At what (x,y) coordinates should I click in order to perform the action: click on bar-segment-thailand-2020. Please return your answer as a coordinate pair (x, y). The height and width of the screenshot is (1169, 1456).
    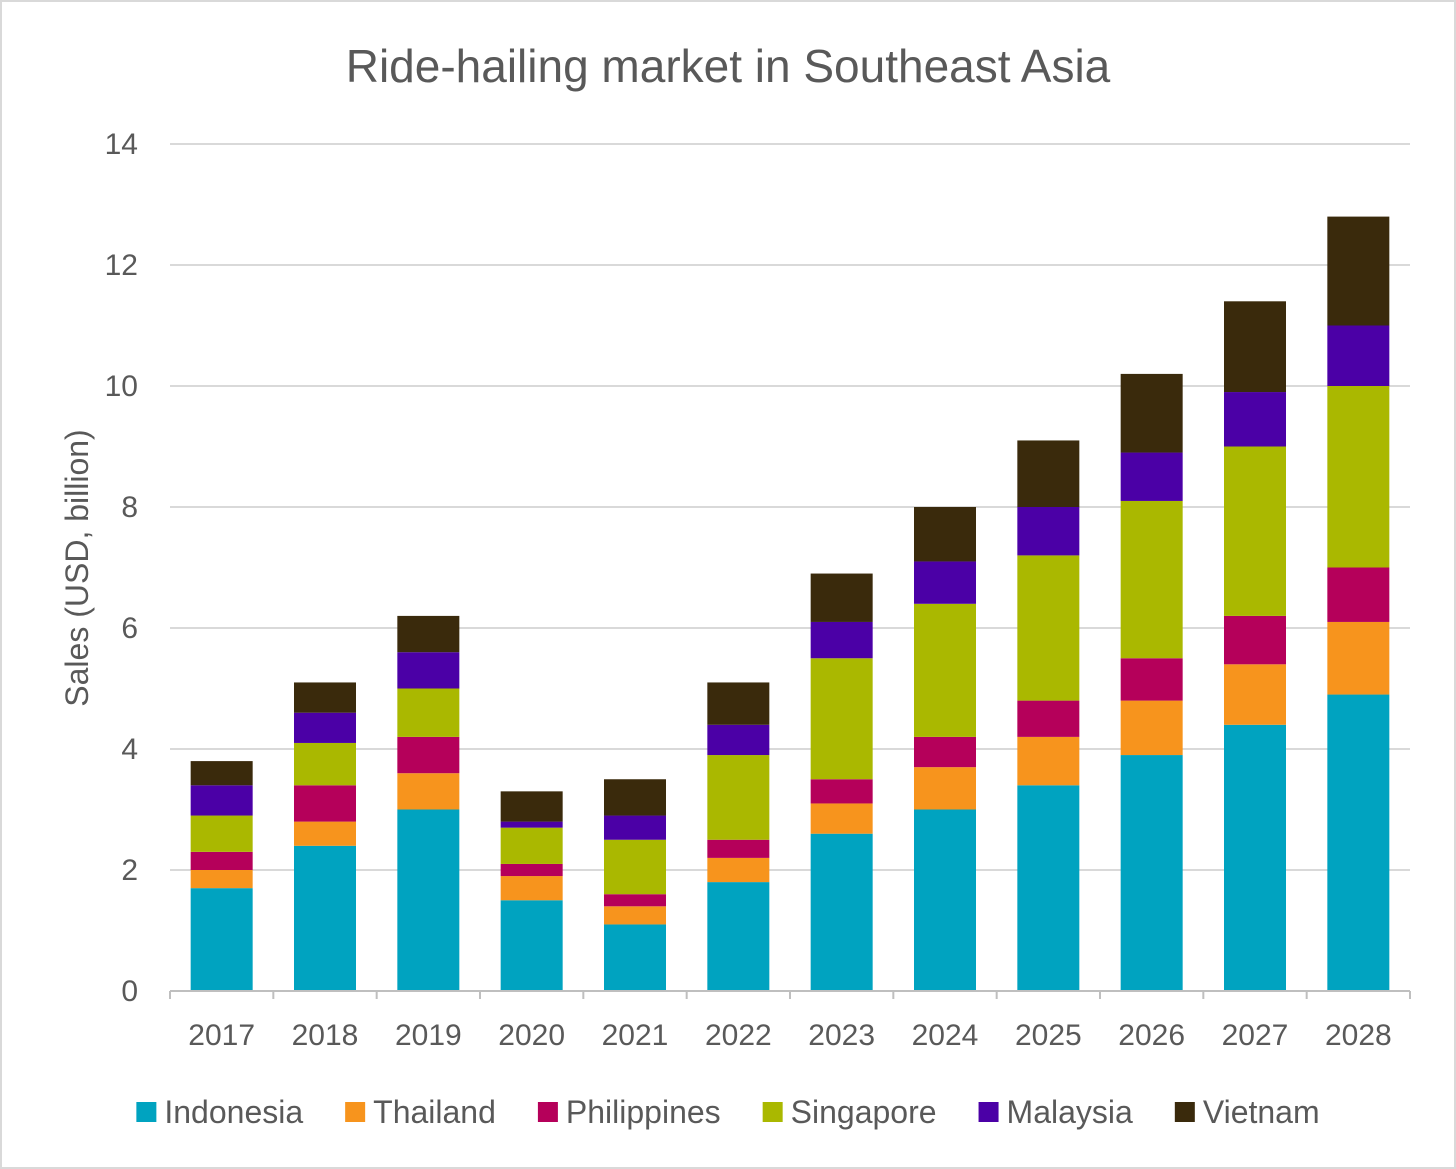
    Looking at the image, I should click on (531, 888).